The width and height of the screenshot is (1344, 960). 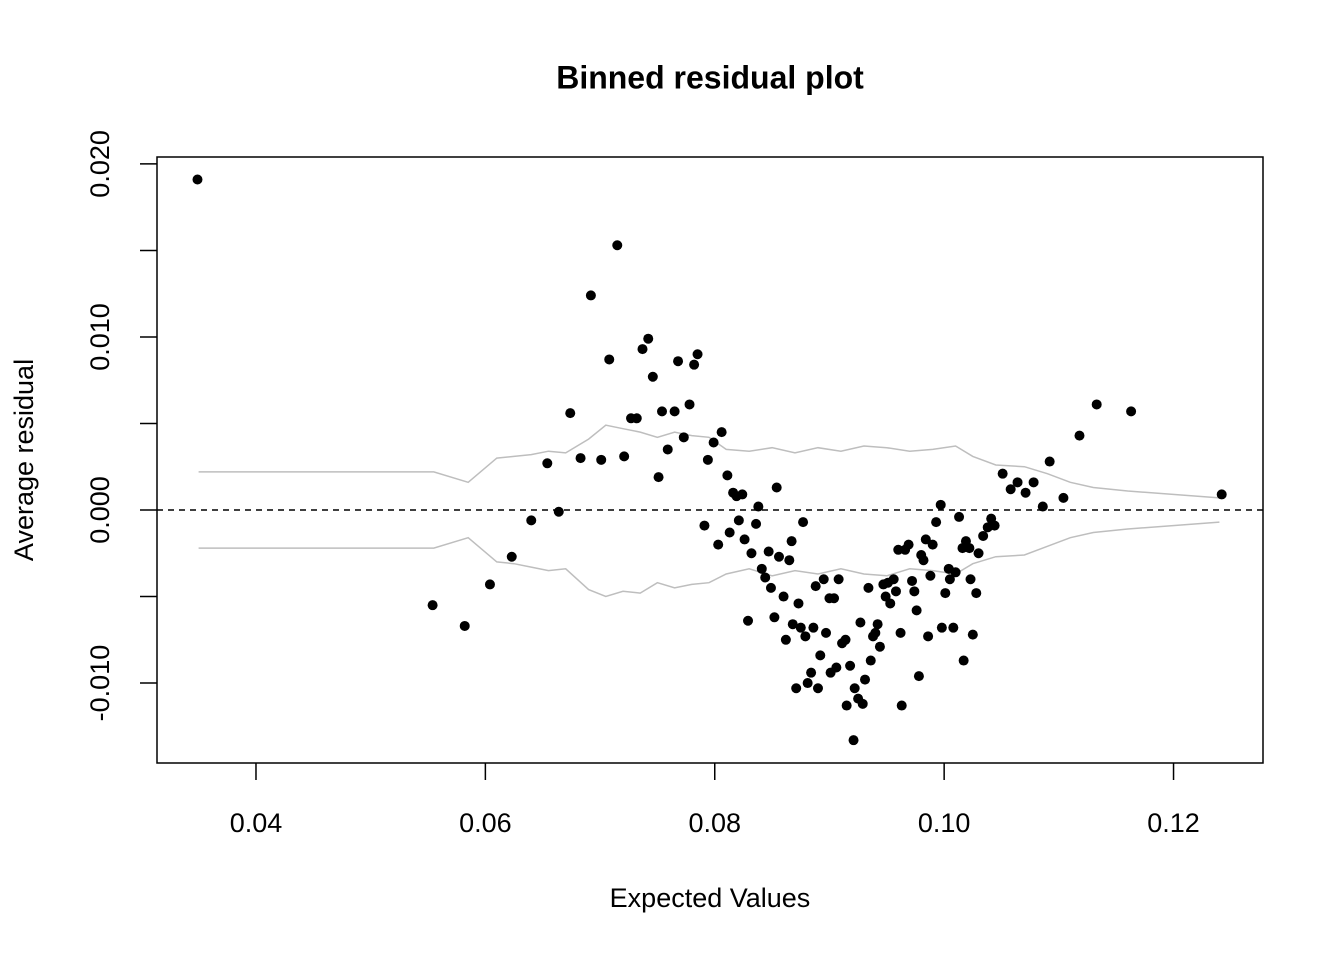 I want to click on x-axis-label: Expected Values, so click(x=710, y=898).